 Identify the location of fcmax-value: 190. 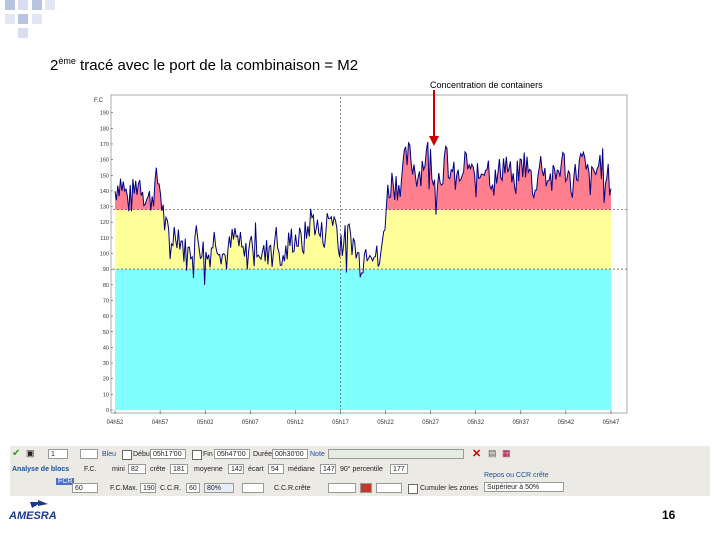
(148, 488).